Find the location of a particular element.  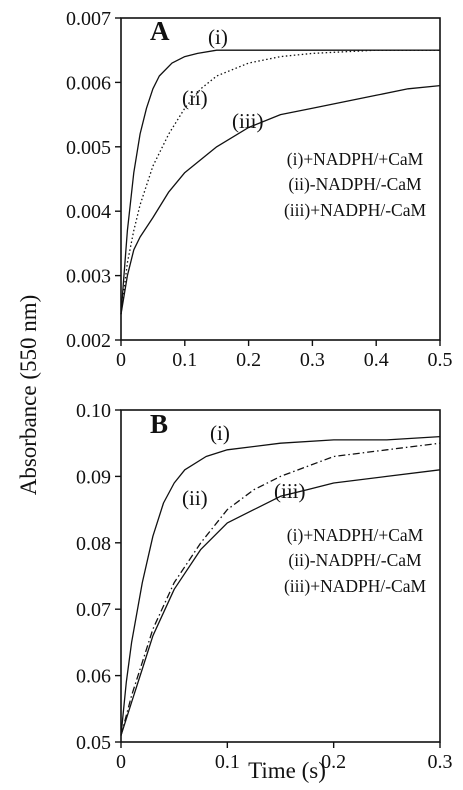

panel-a-curve-label-iii: (iii) is located at coordinates (248, 121).